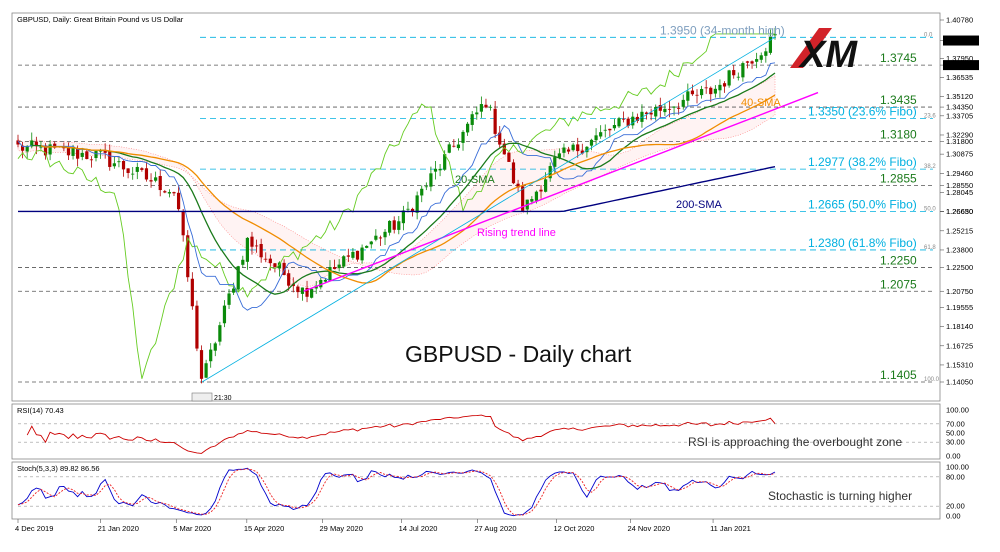 The height and width of the screenshot is (552, 1000). What do you see at coordinates (930, 117) in the screenshot?
I see `fibo-tag: 23.6` at bounding box center [930, 117].